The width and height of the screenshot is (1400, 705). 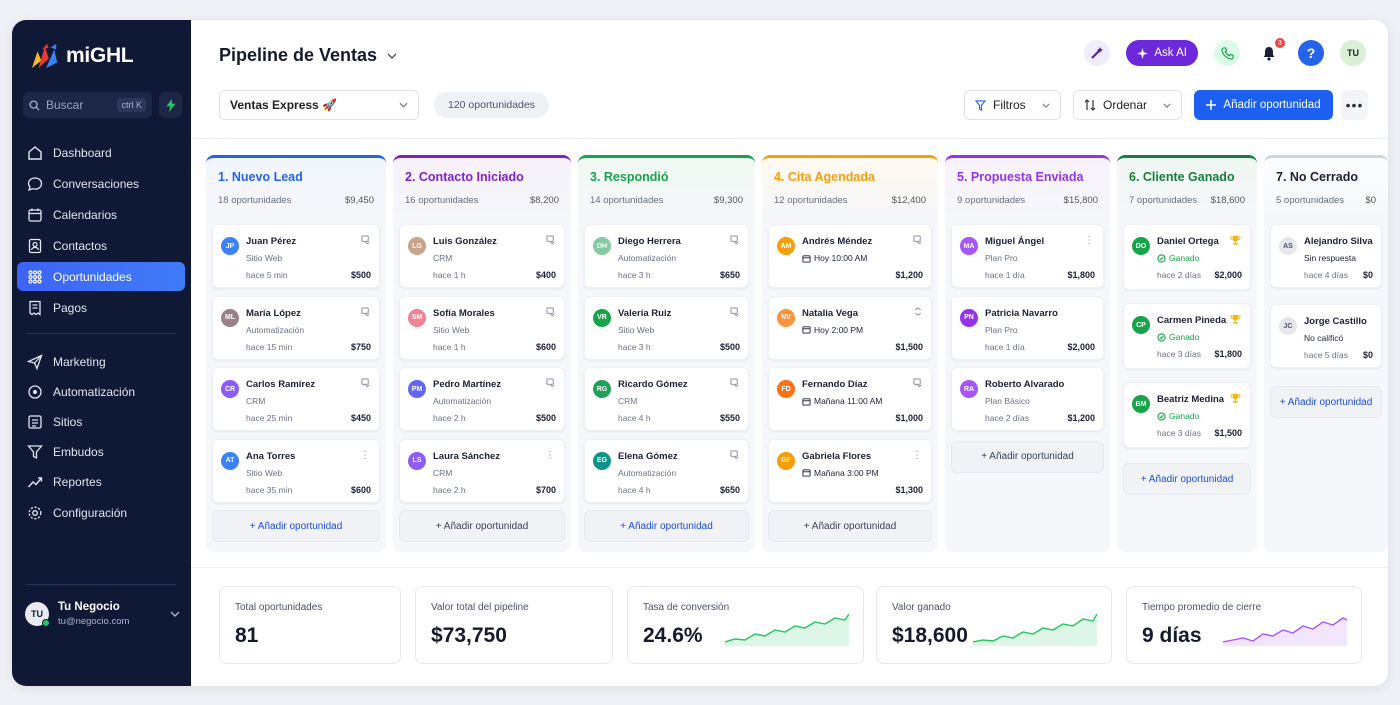 I want to click on chevron-down-icon, so click(x=175, y=614).